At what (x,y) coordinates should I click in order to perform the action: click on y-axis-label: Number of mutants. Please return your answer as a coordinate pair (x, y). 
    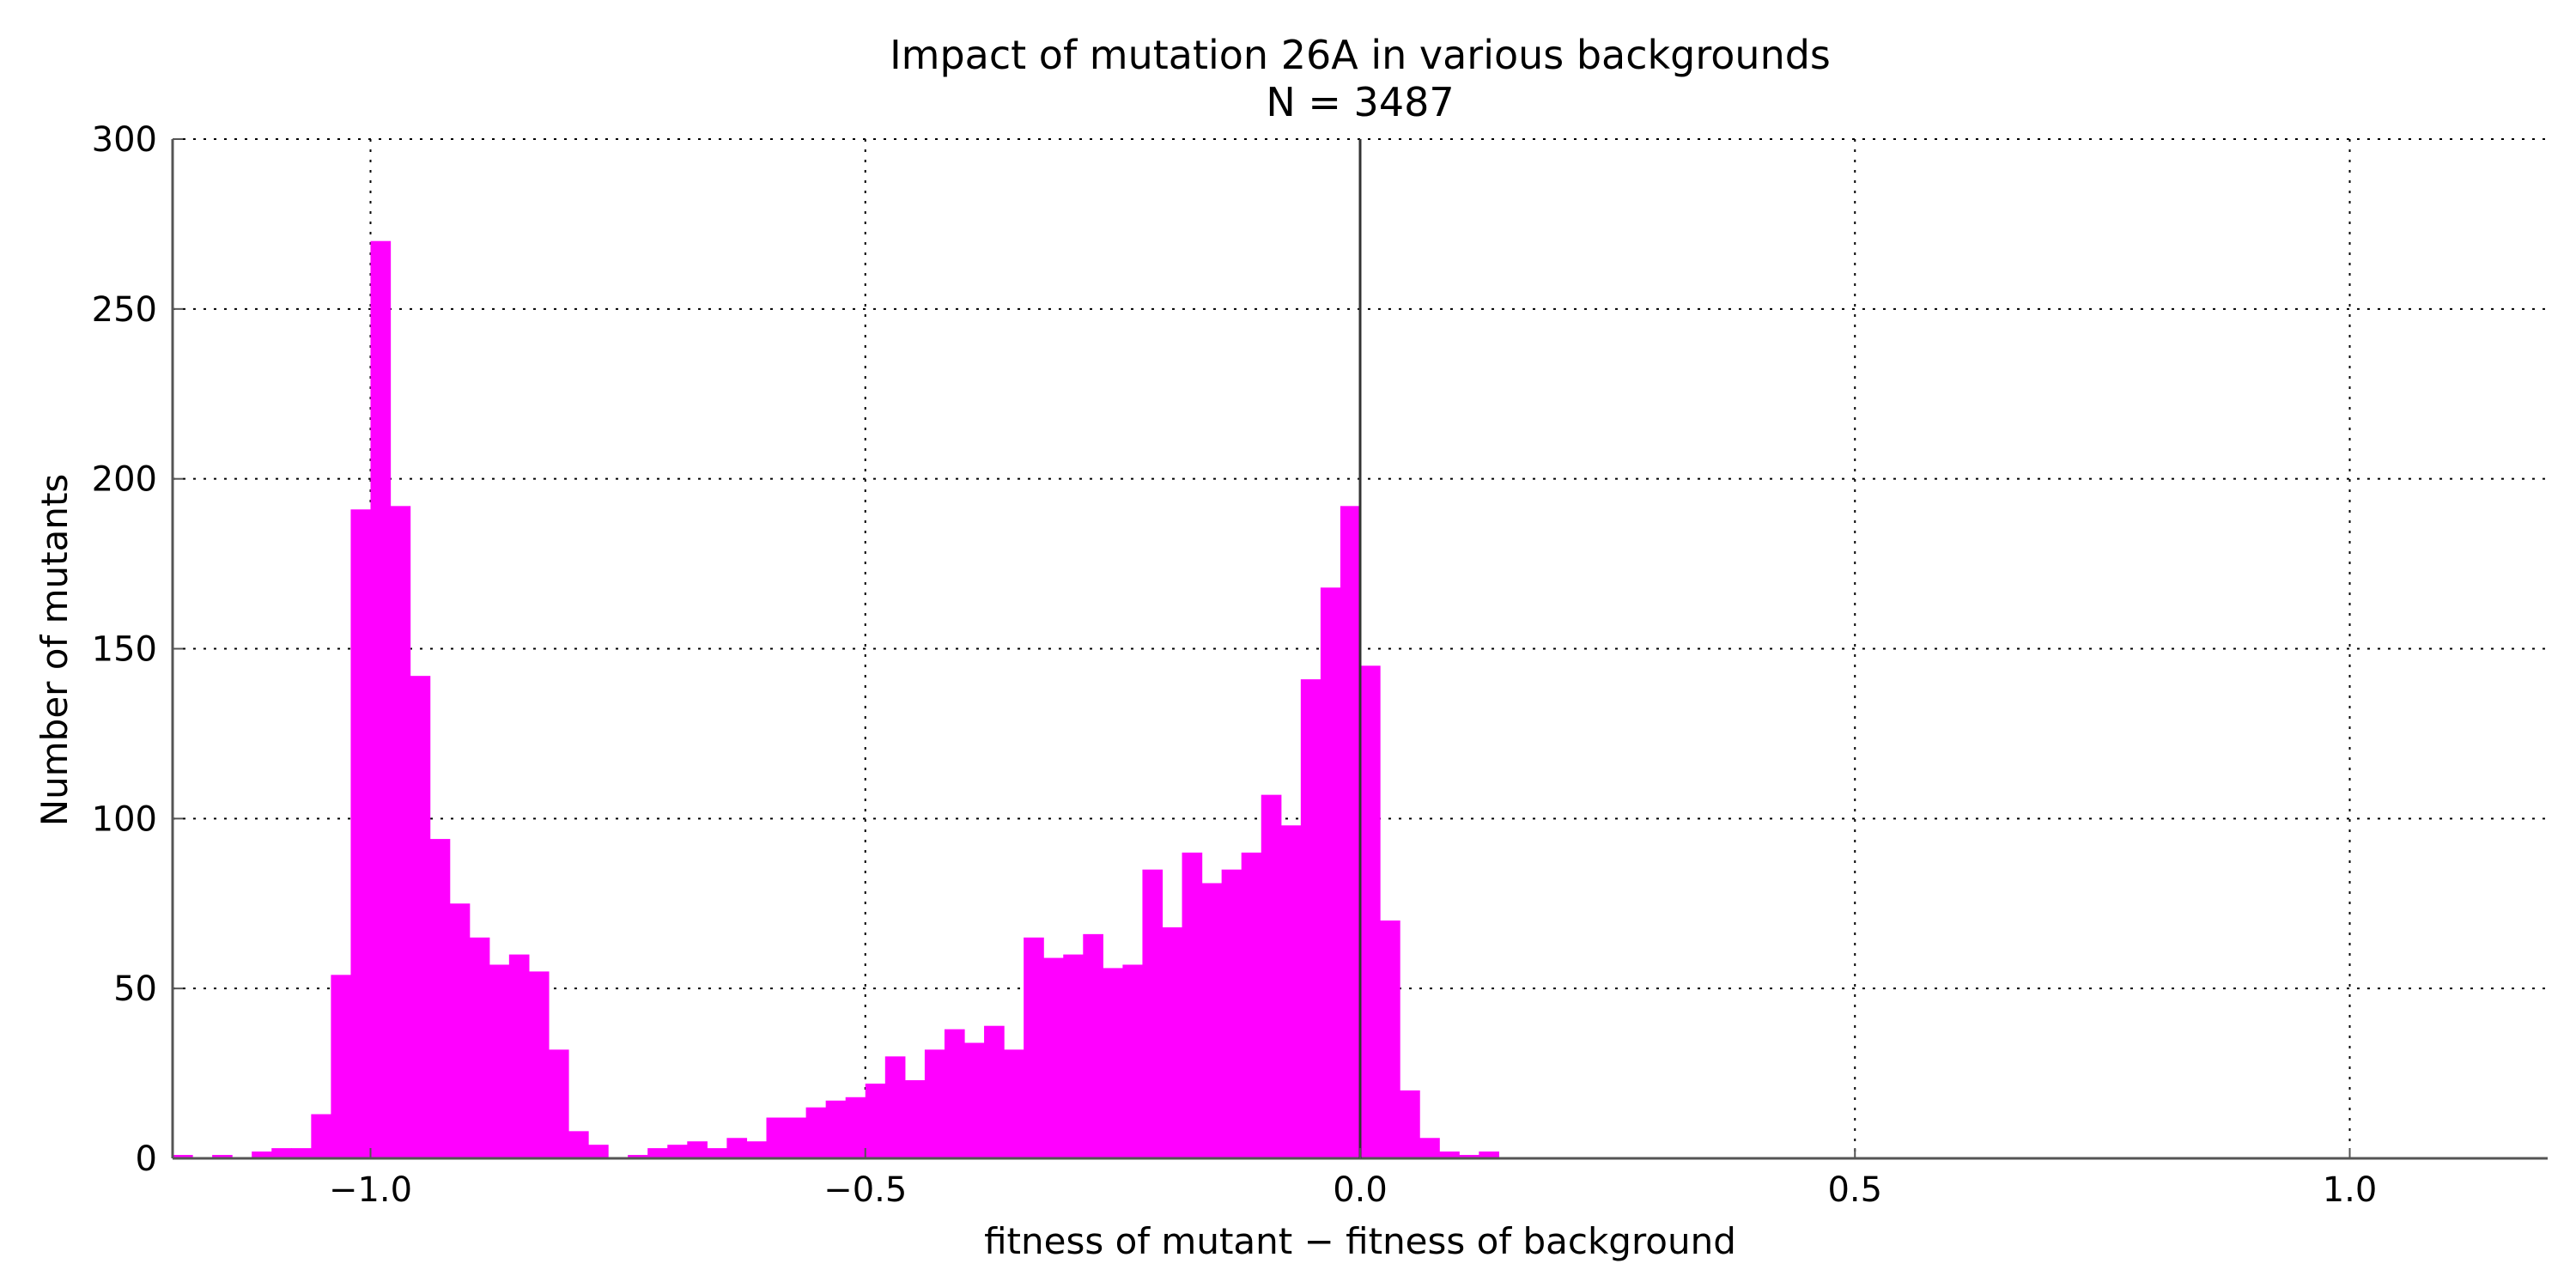
    Looking at the image, I should click on (55, 651).